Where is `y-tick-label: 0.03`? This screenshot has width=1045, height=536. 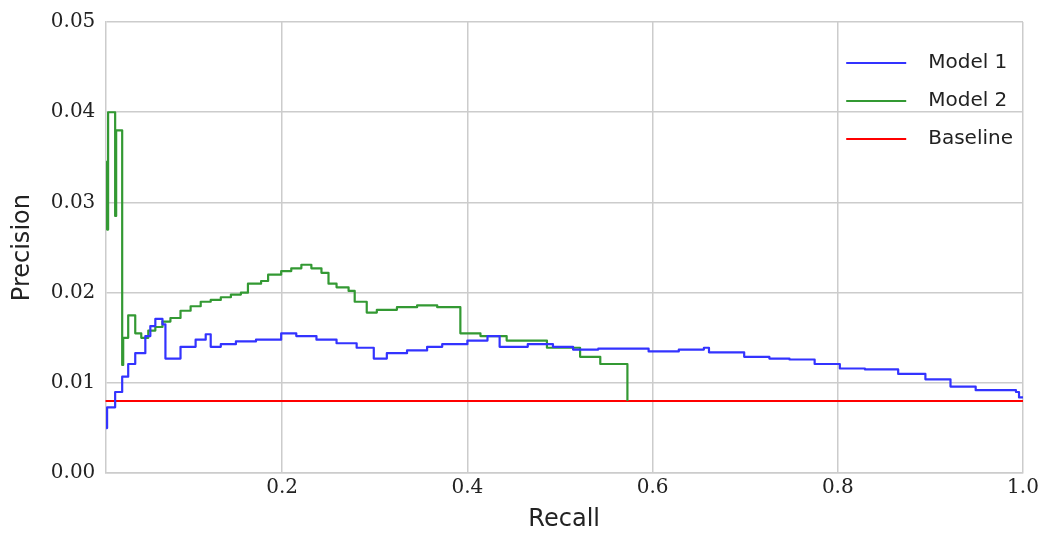 y-tick-label: 0.03 is located at coordinates (73, 200).